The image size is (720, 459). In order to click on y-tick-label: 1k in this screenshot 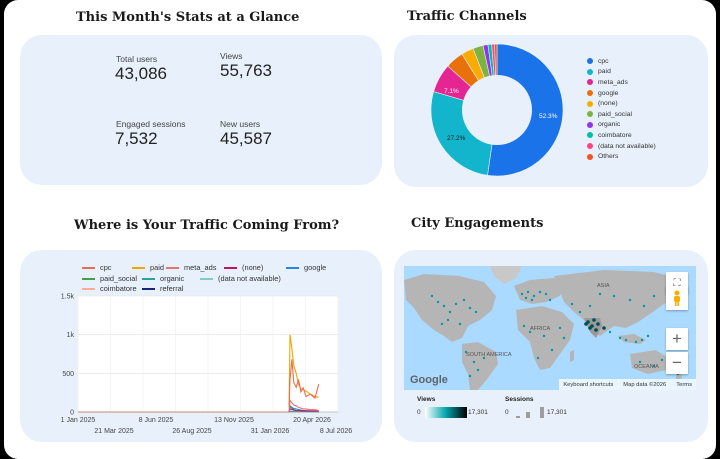, I will do `click(71, 335)`.